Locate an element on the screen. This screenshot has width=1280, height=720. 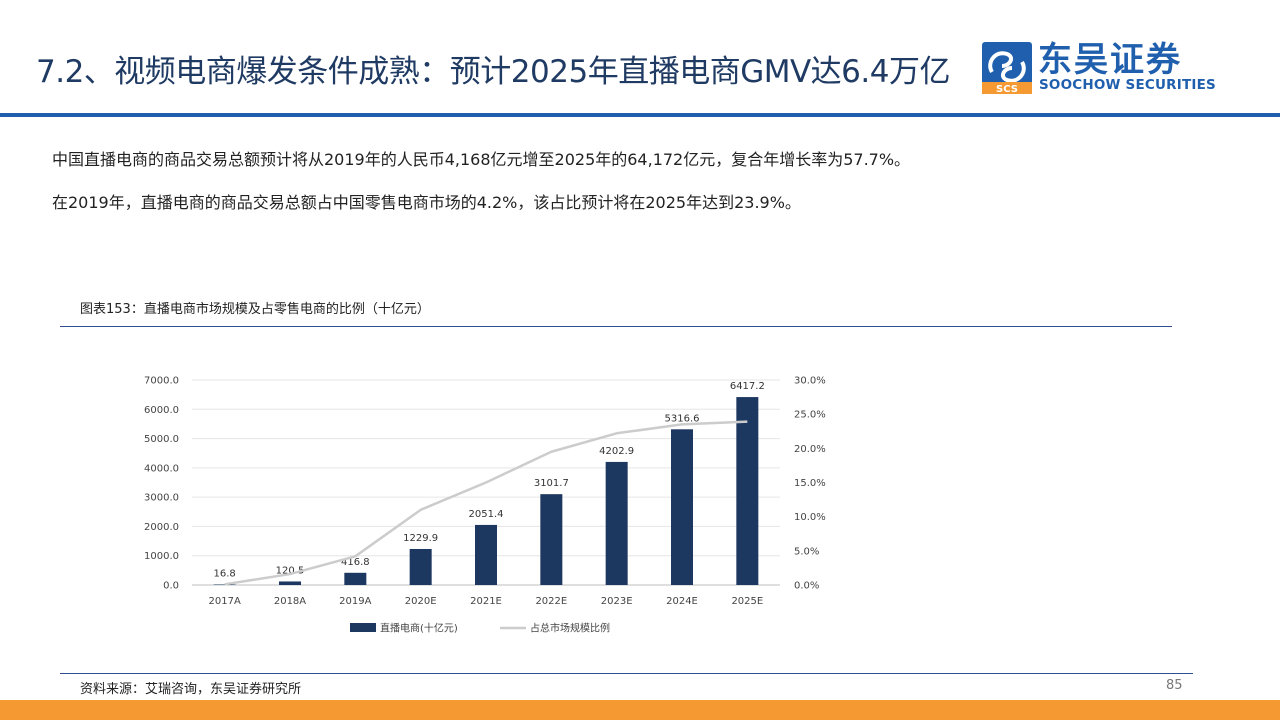
y-left-tick-label: 5000.0 is located at coordinates (161, 439).